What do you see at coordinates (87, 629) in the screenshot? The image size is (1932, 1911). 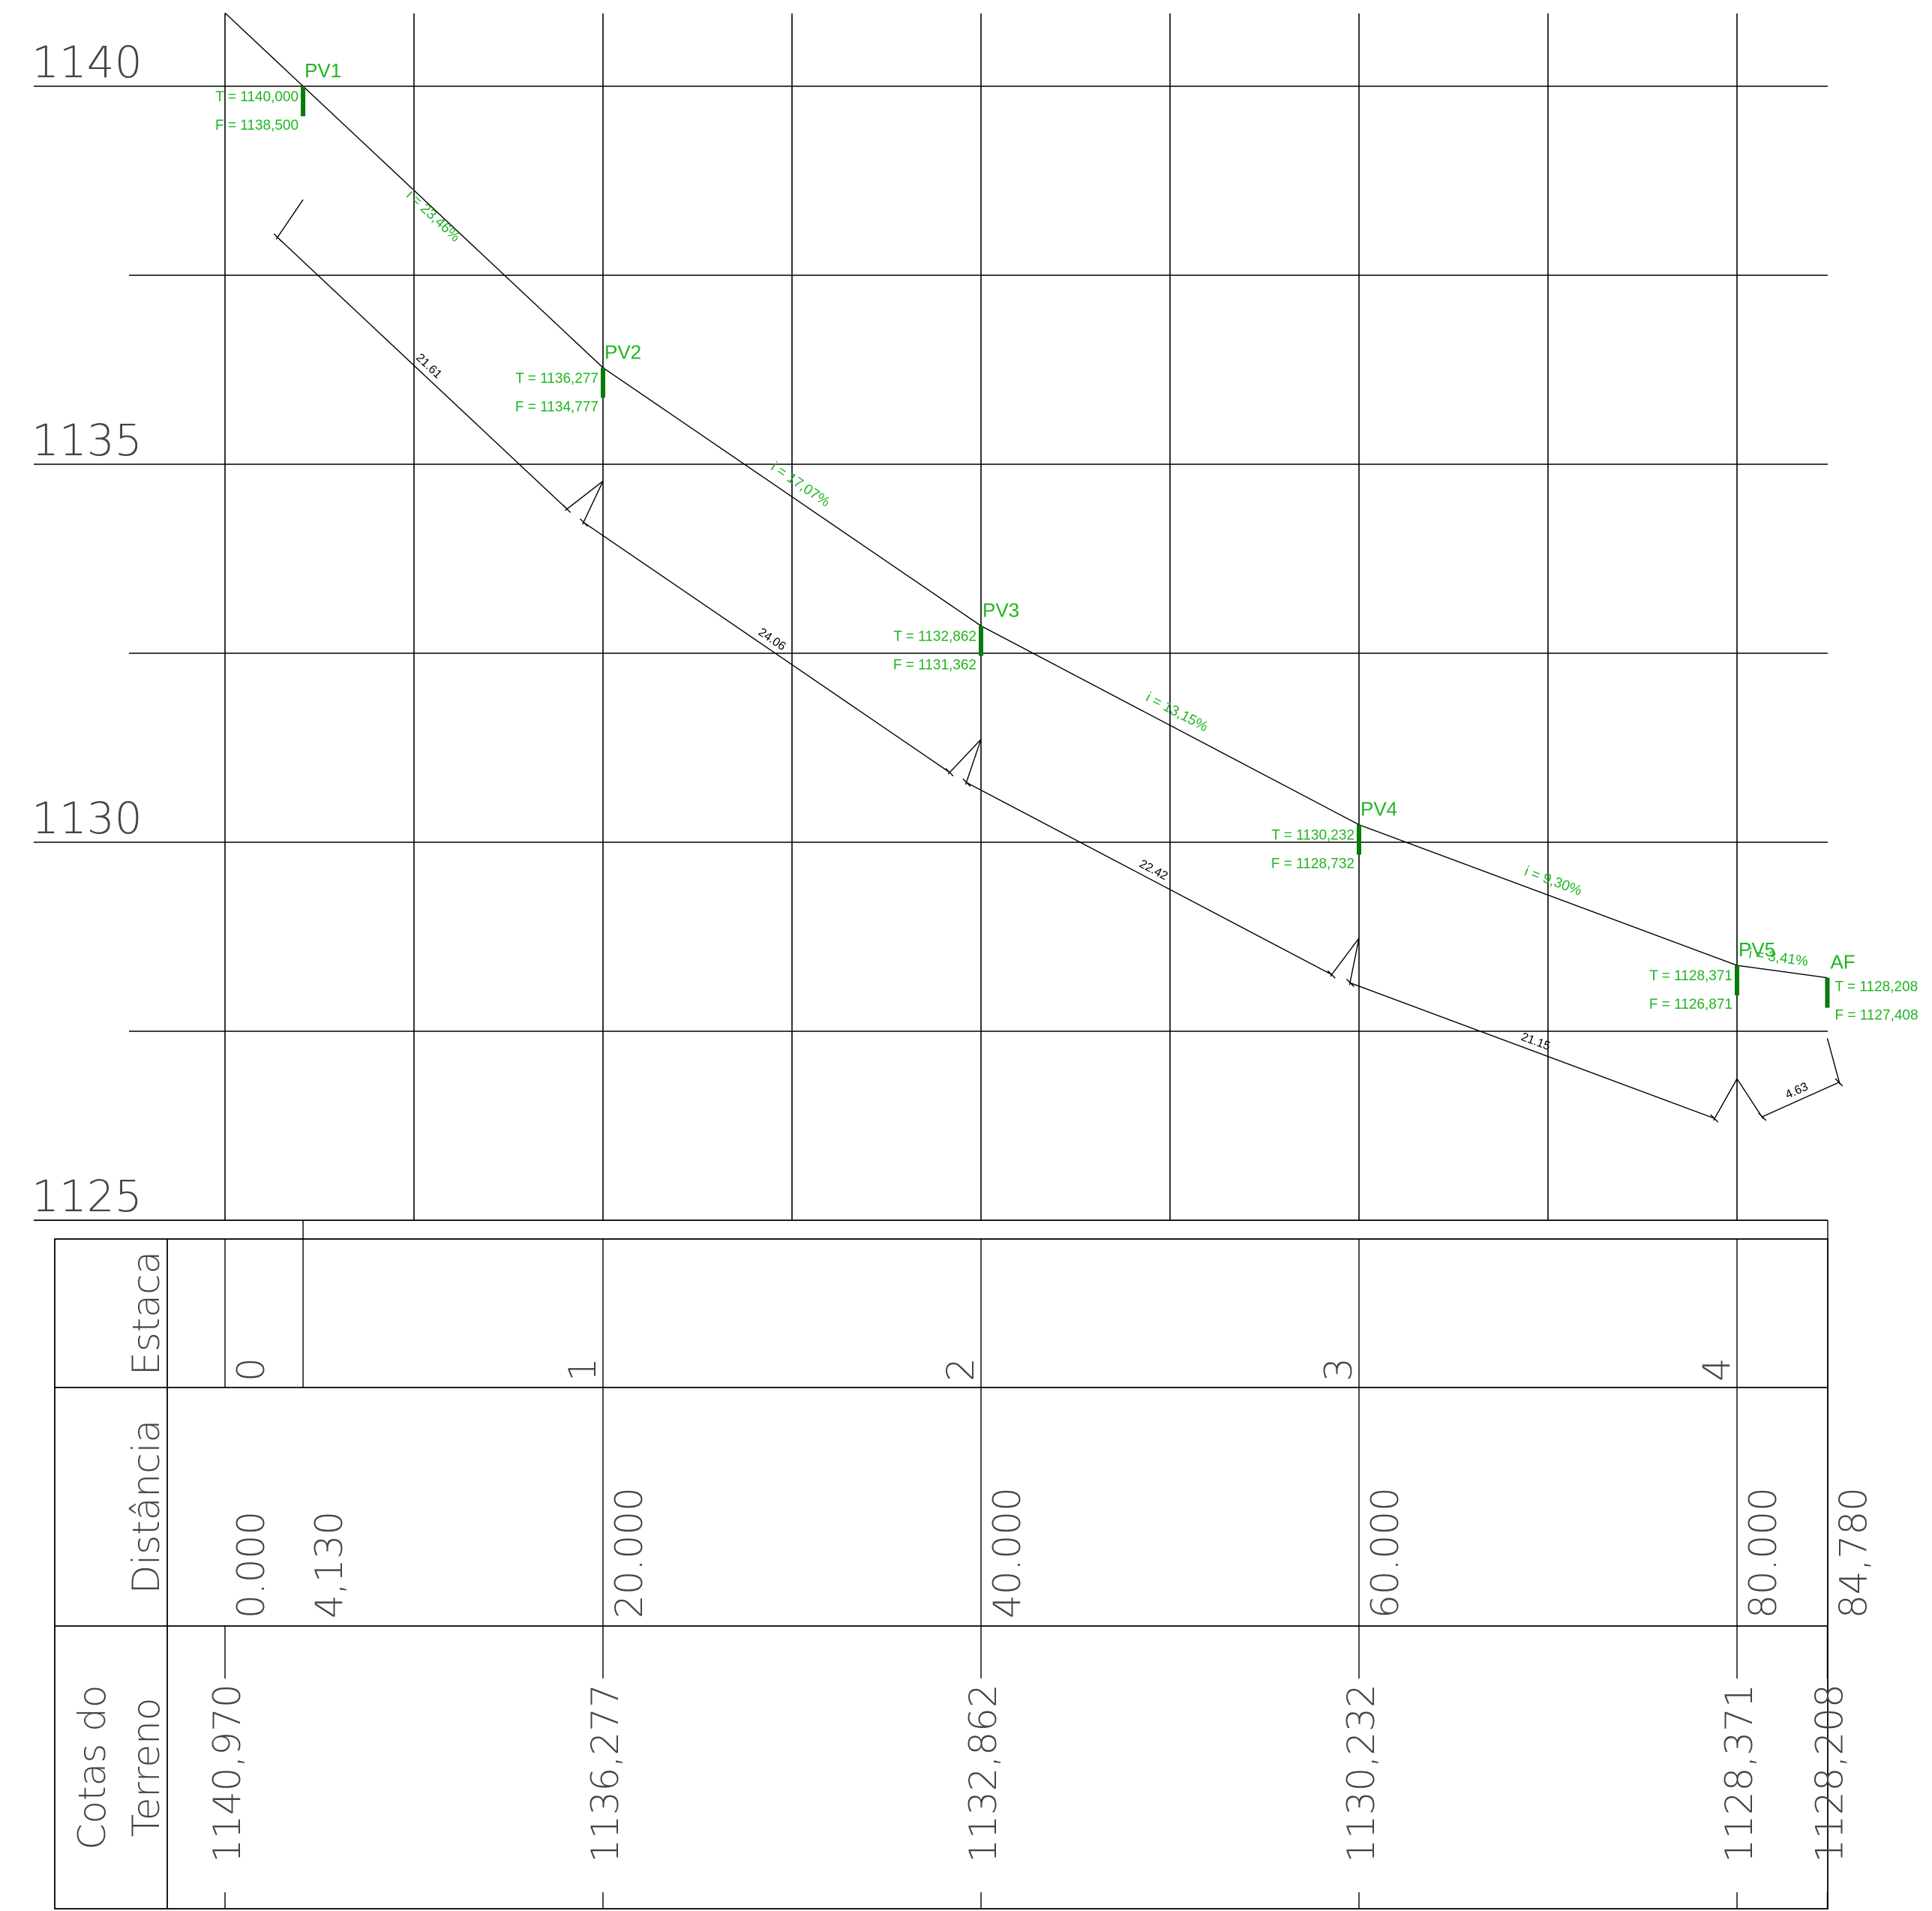 I see `elevation-axis: 1140 1135 1130 1125` at bounding box center [87, 629].